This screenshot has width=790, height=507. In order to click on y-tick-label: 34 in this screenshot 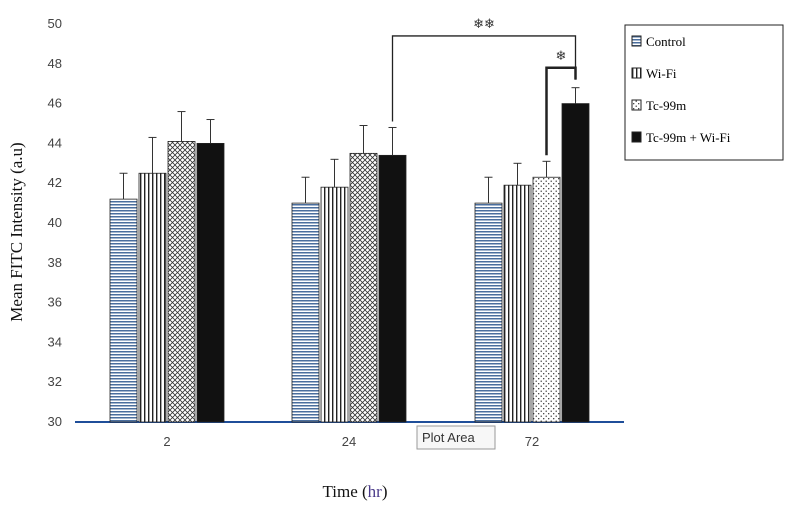, I will do `click(55, 341)`.